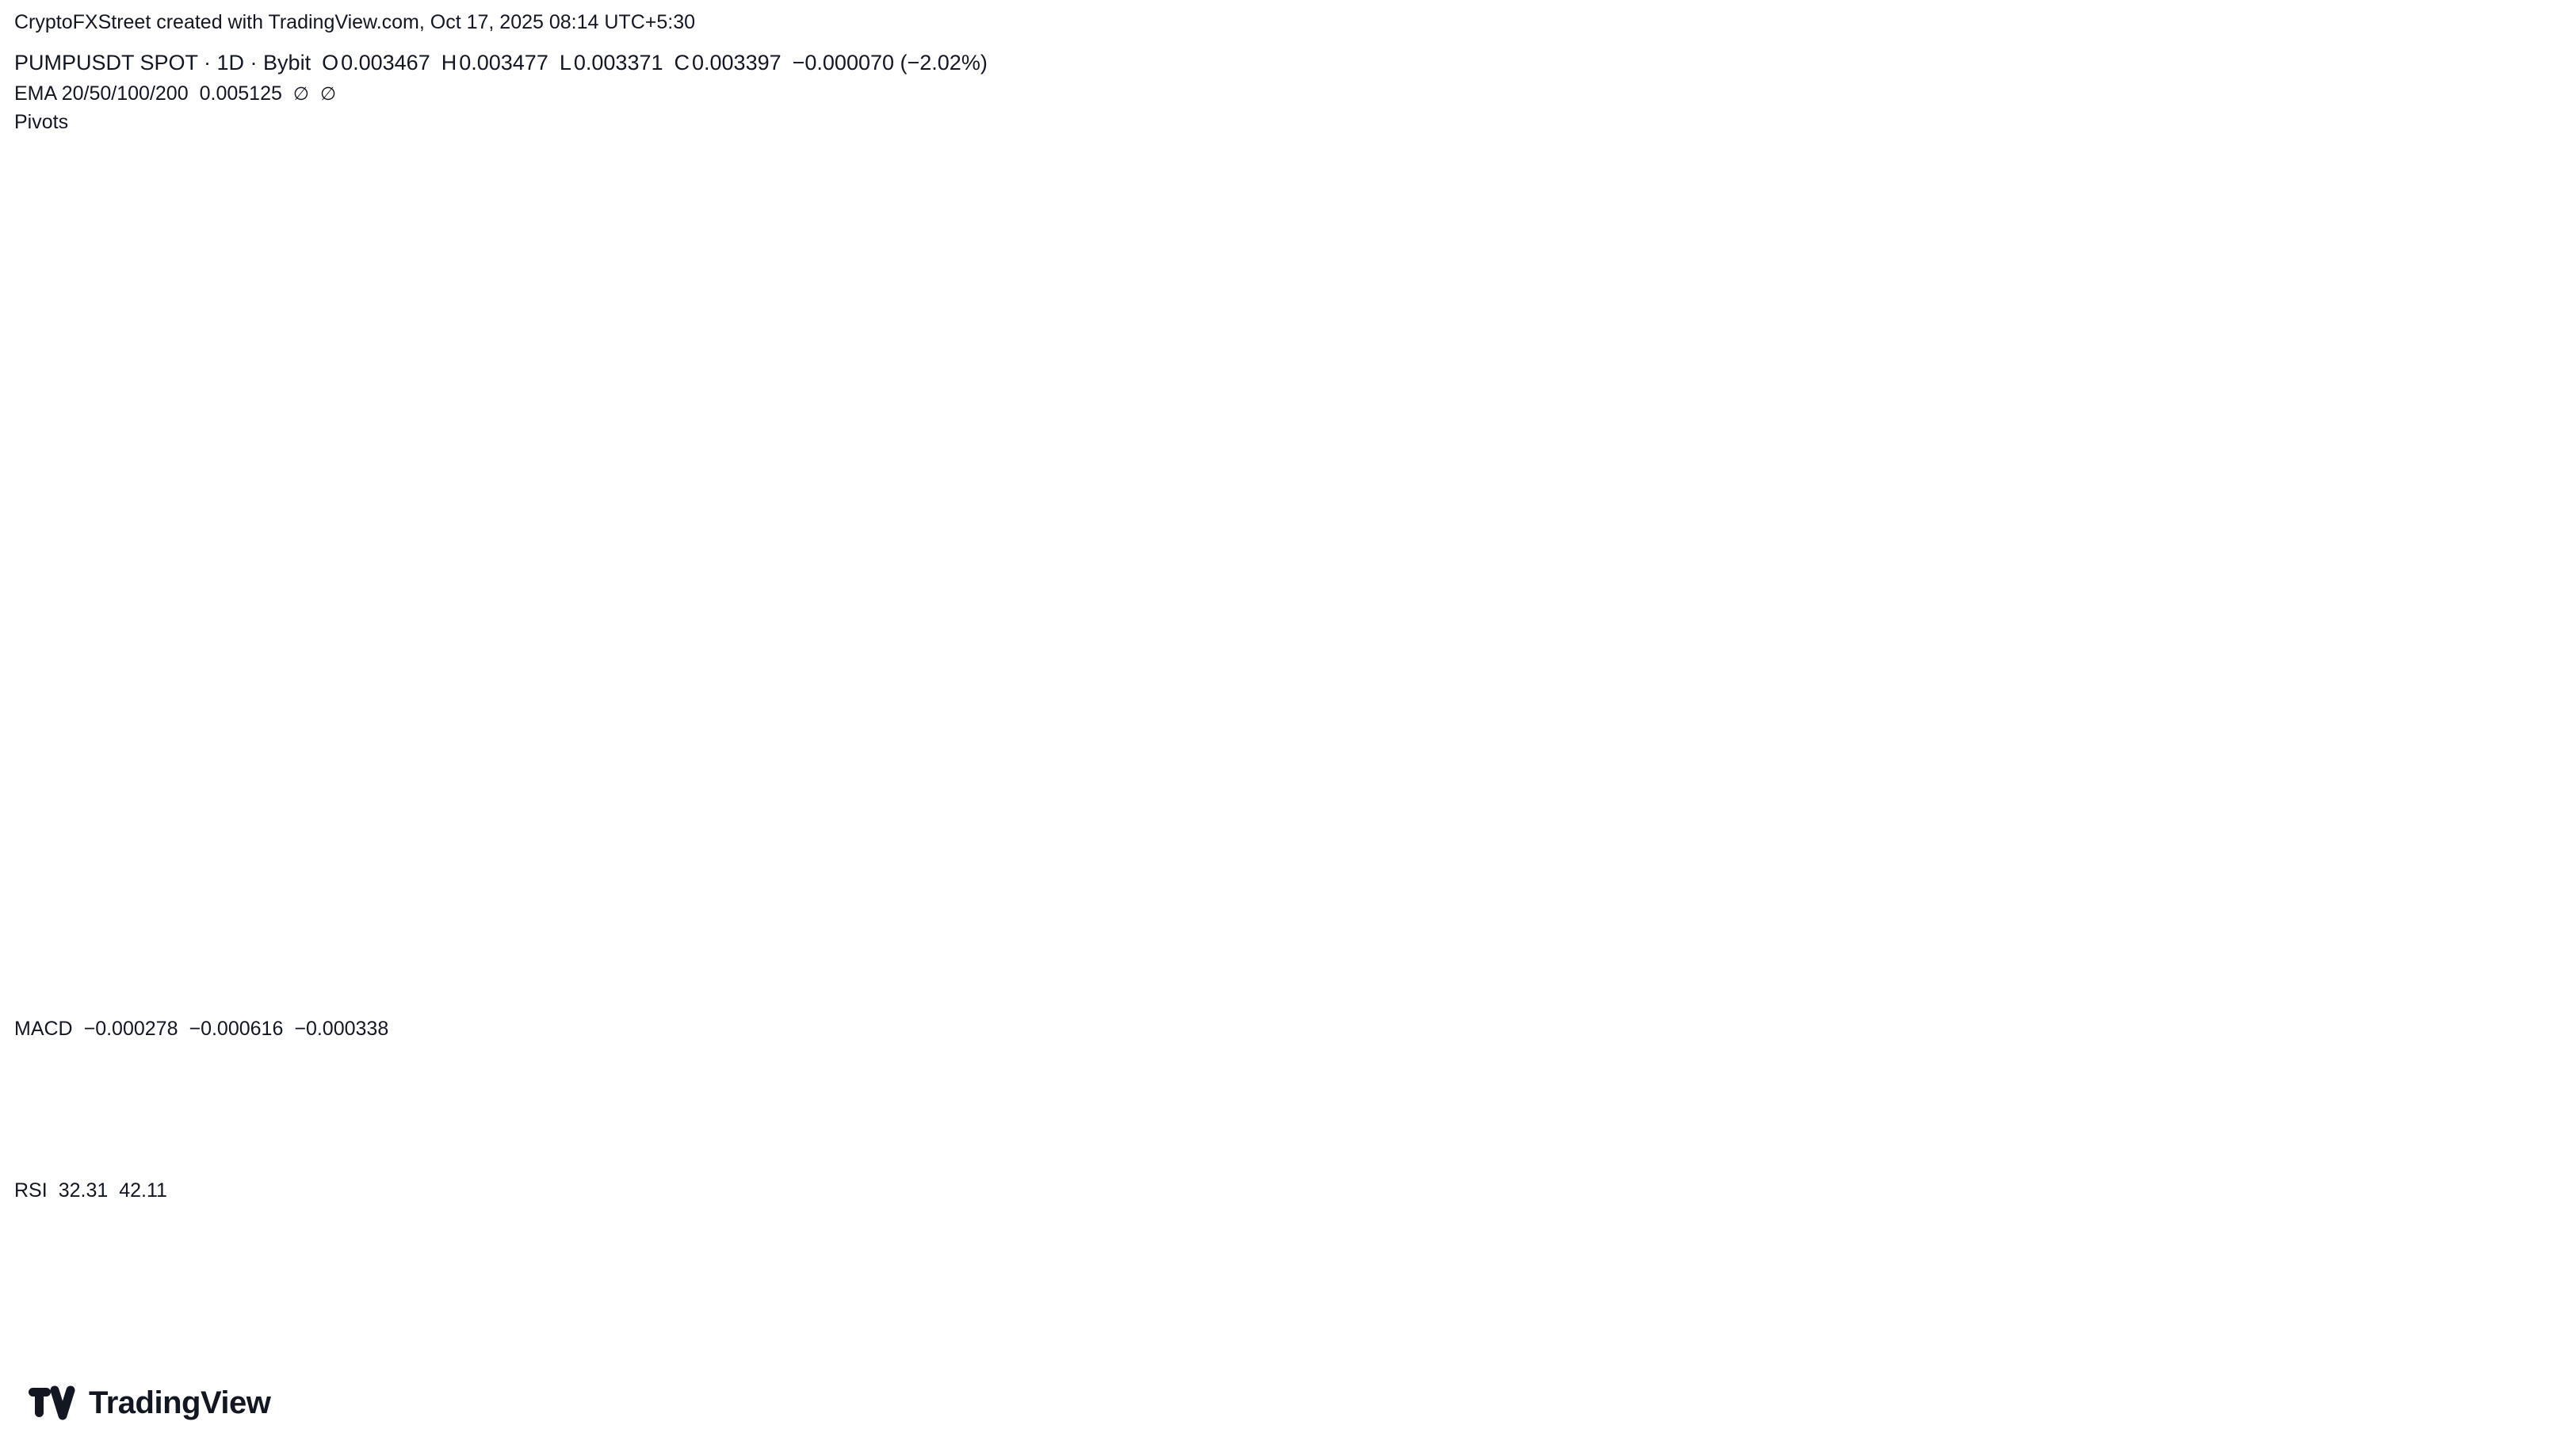  I want to click on ema-label: EMA 20/50/100/200, so click(101, 94).